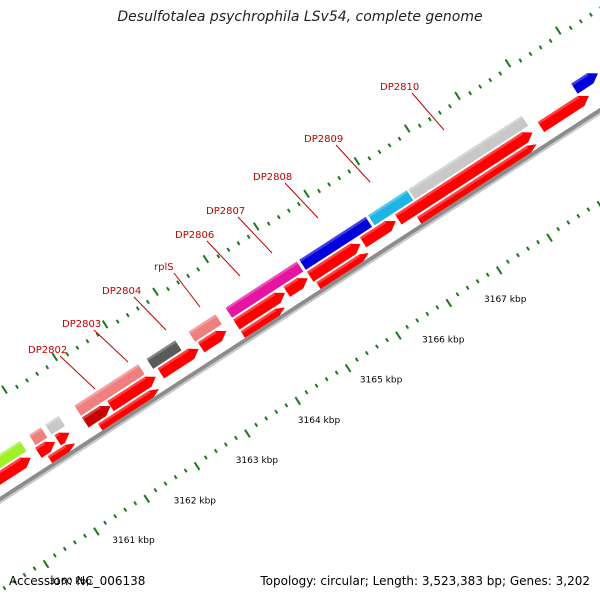 This screenshot has width=600, height=604. I want to click on gene-label: DP2806, so click(194, 235).